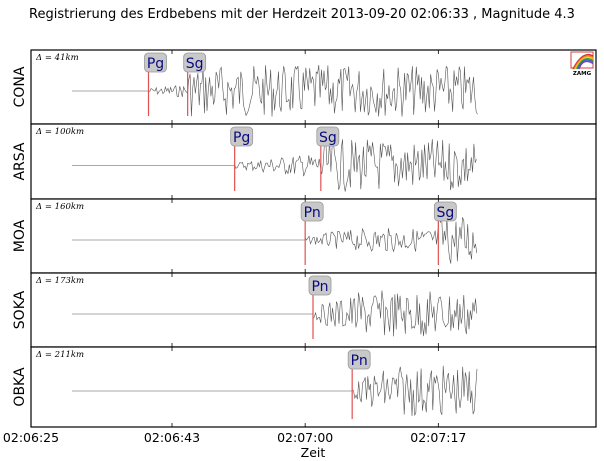 The height and width of the screenshot is (461, 604). What do you see at coordinates (313, 452) in the screenshot?
I see `x-axis-label: Zeit` at bounding box center [313, 452].